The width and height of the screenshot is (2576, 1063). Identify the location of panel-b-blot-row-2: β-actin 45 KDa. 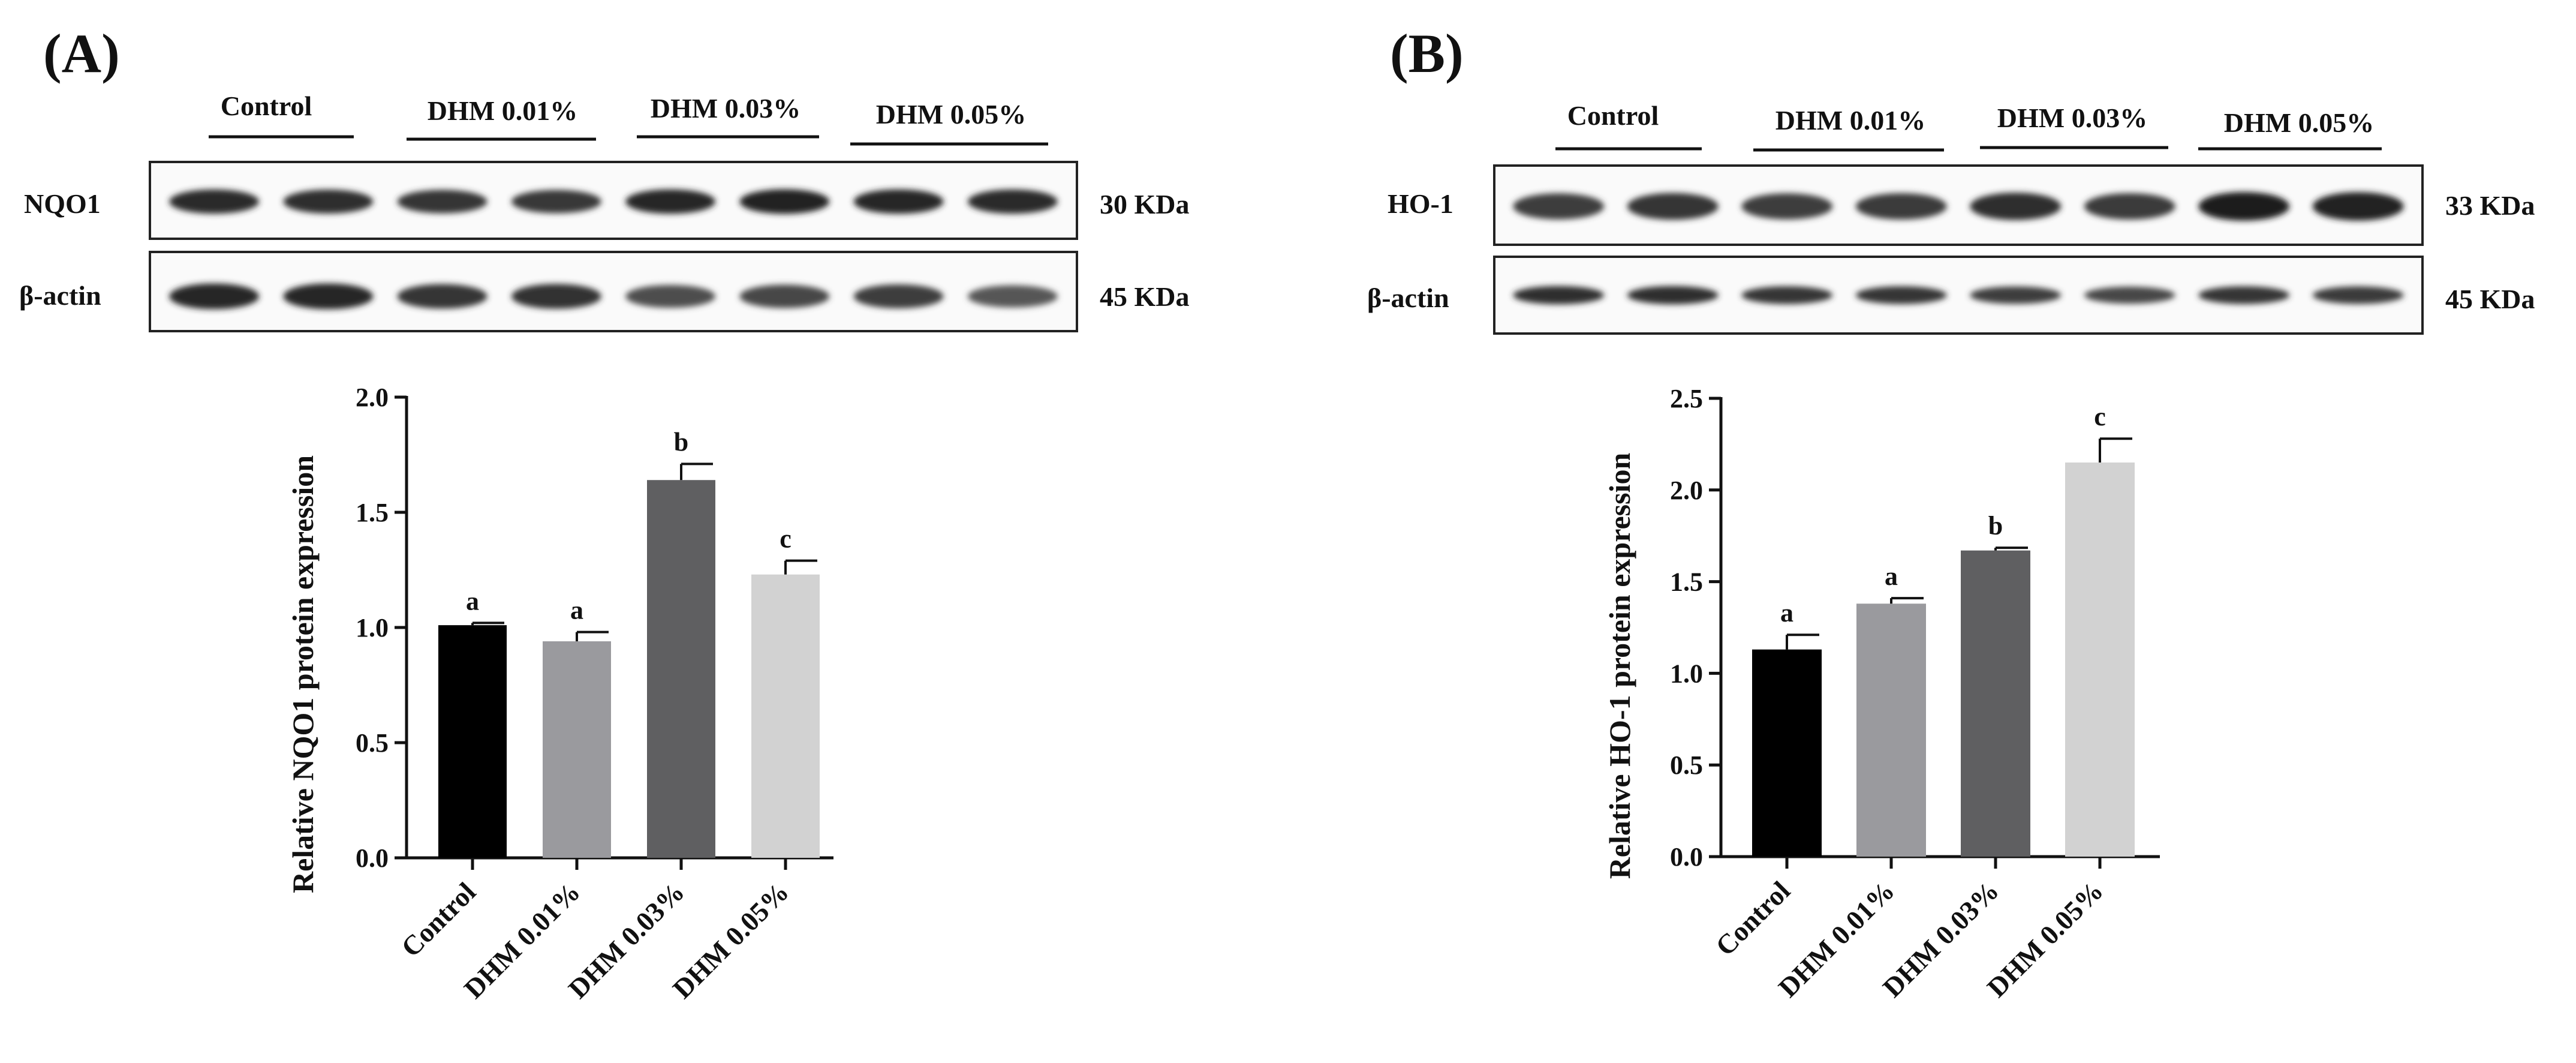
(1951, 295).